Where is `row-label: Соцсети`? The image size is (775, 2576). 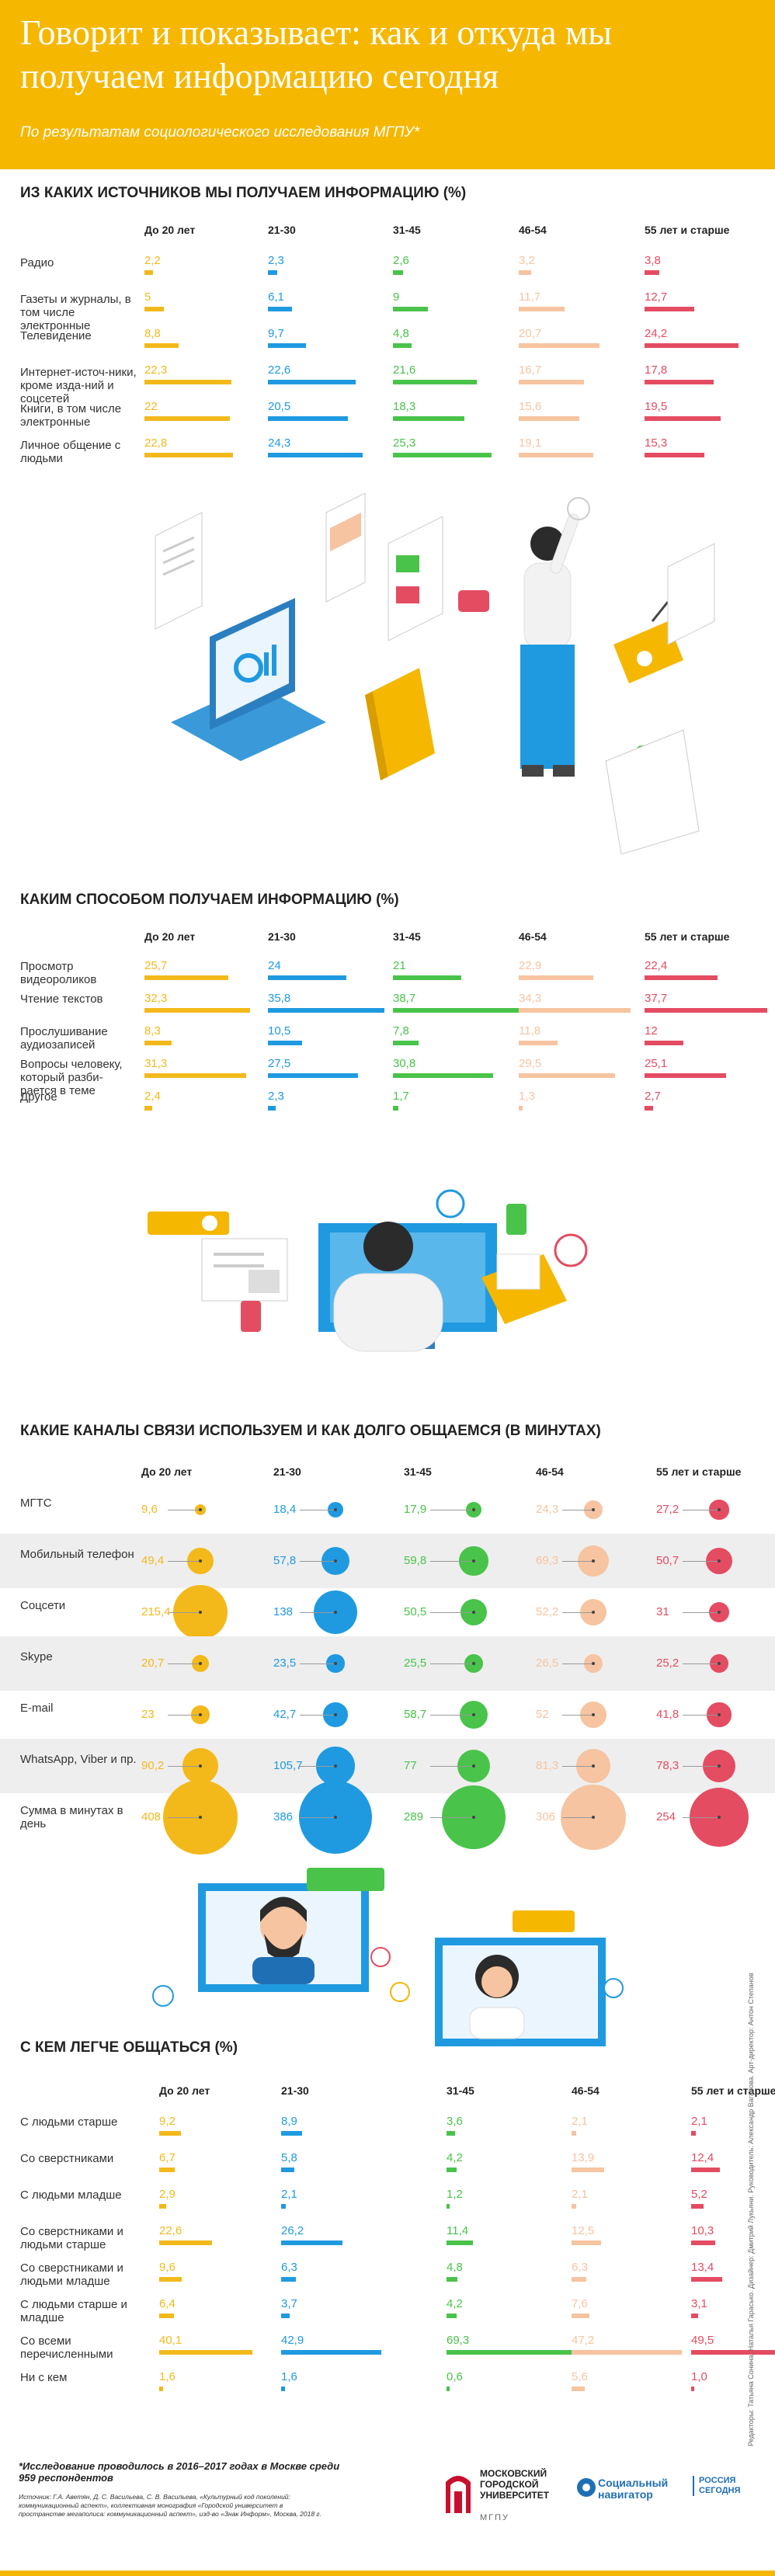
row-label: Соцсети is located at coordinates (43, 1605).